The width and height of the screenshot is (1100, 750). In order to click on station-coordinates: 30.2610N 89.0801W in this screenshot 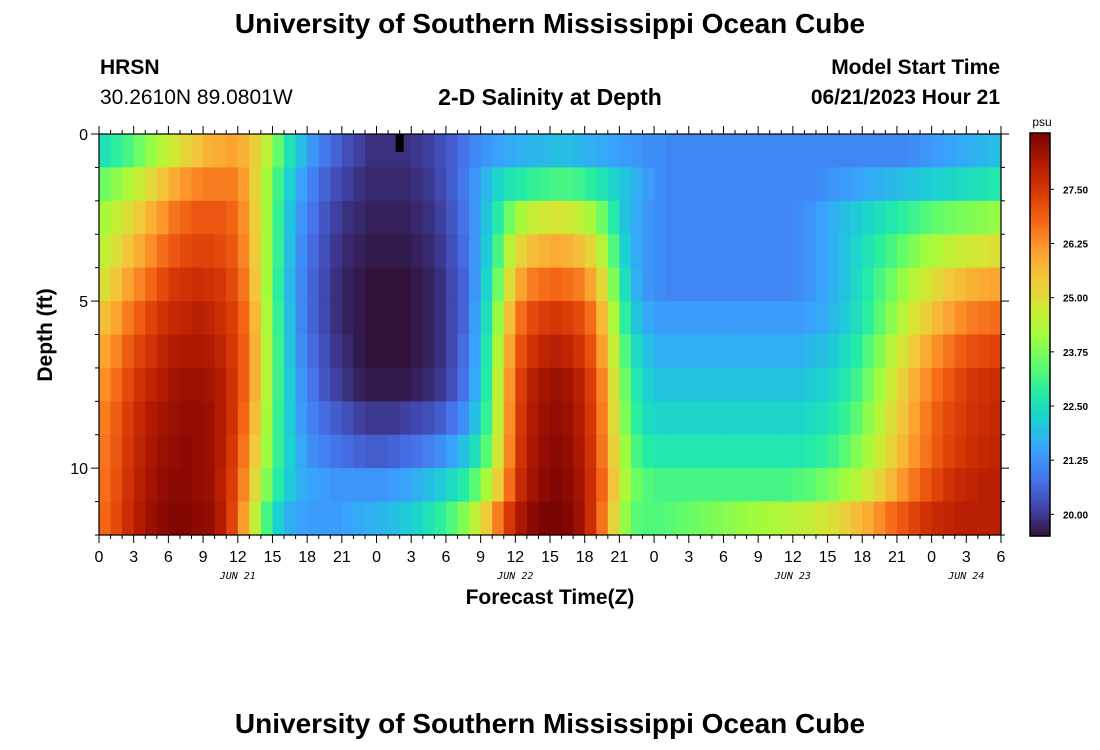, I will do `click(196, 97)`.